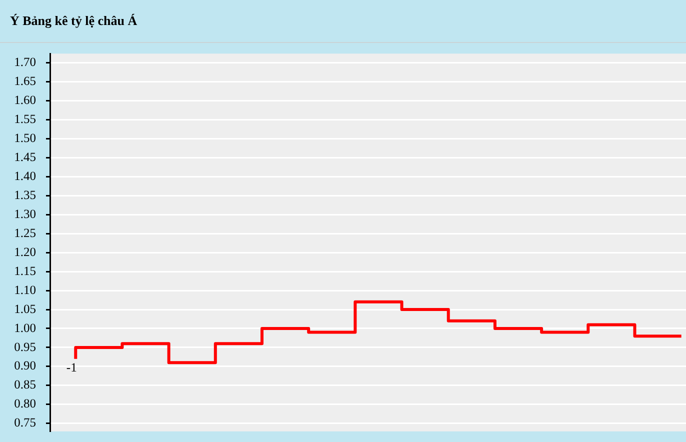 The height and width of the screenshot is (442, 686). What do you see at coordinates (25, 81) in the screenshot?
I see `y-tick-label: 1.65` at bounding box center [25, 81].